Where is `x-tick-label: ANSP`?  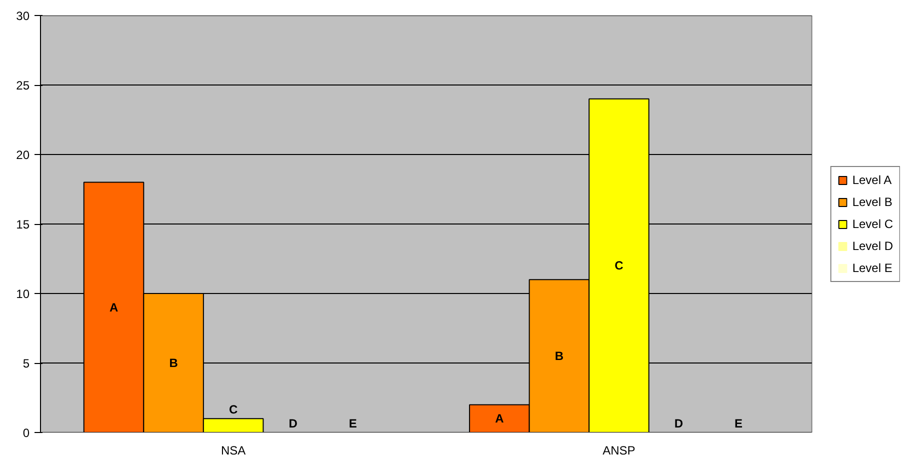
x-tick-label: ANSP is located at coordinates (619, 451).